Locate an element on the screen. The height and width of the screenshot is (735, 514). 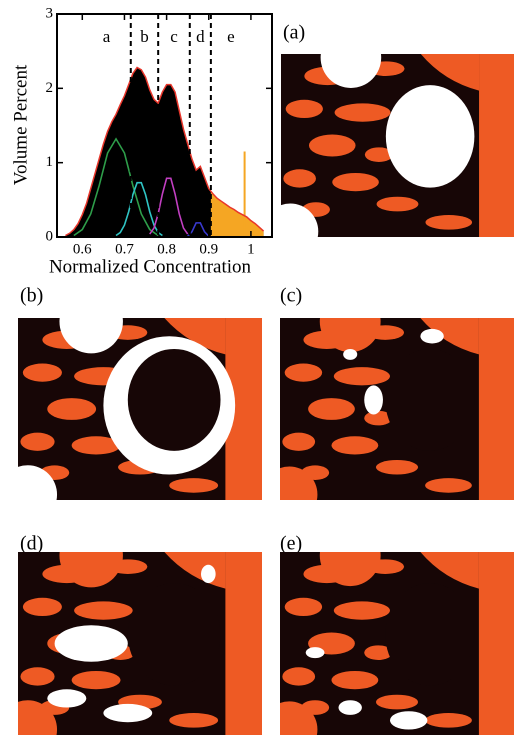
panel-label: (d) is located at coordinates (31, 544).